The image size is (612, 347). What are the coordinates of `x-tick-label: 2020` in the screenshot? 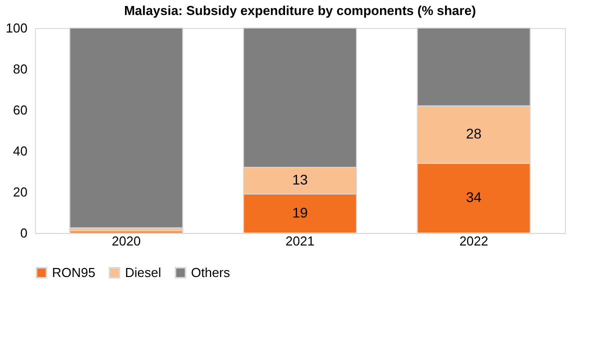 It's located at (126, 241).